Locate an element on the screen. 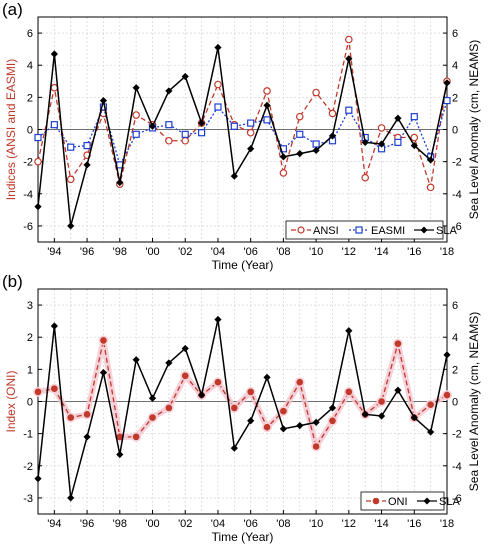 Image resolution: width=495 pixels, height=555 pixels. data-point-sla-2000 is located at coordinates (152, 398).